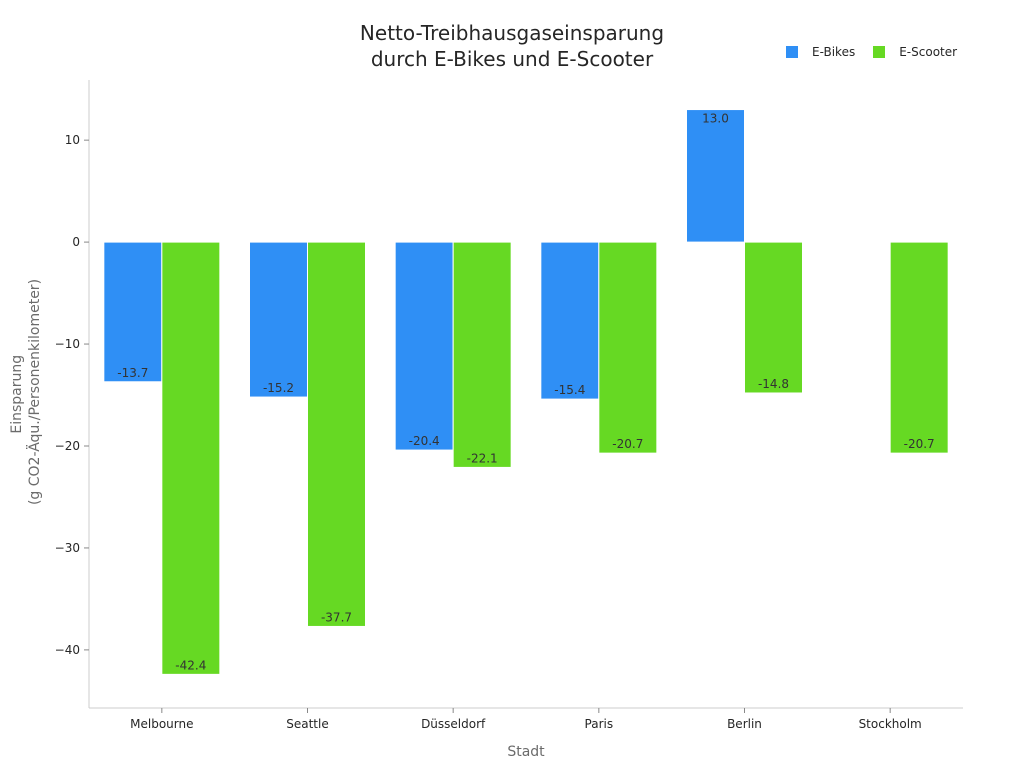 The width and height of the screenshot is (1024, 768). I want to click on y-tick-label-2: −10, so click(67, 344).